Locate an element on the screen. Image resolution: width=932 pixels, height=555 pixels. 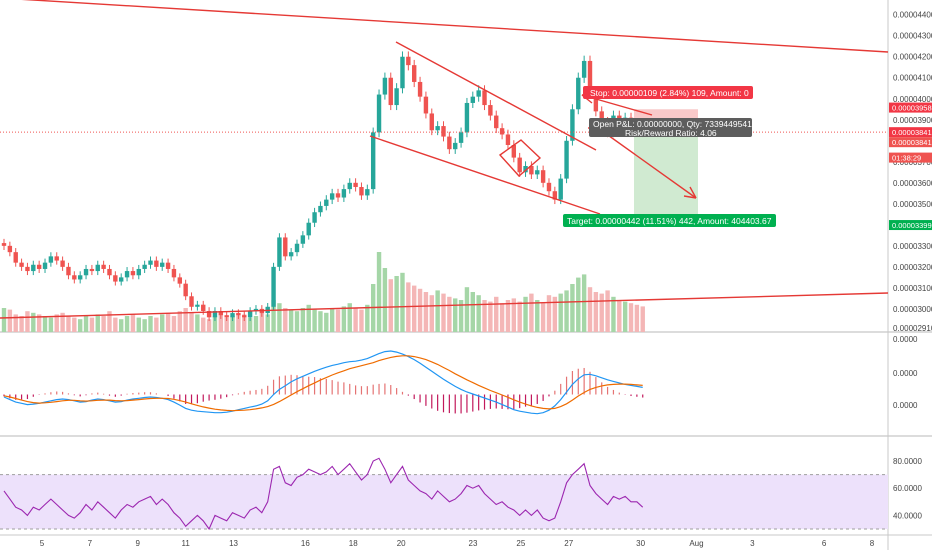
stop-label: Stop: 0.00000109 (2.84%) 109, Amount: 0 is located at coordinates (668, 92).